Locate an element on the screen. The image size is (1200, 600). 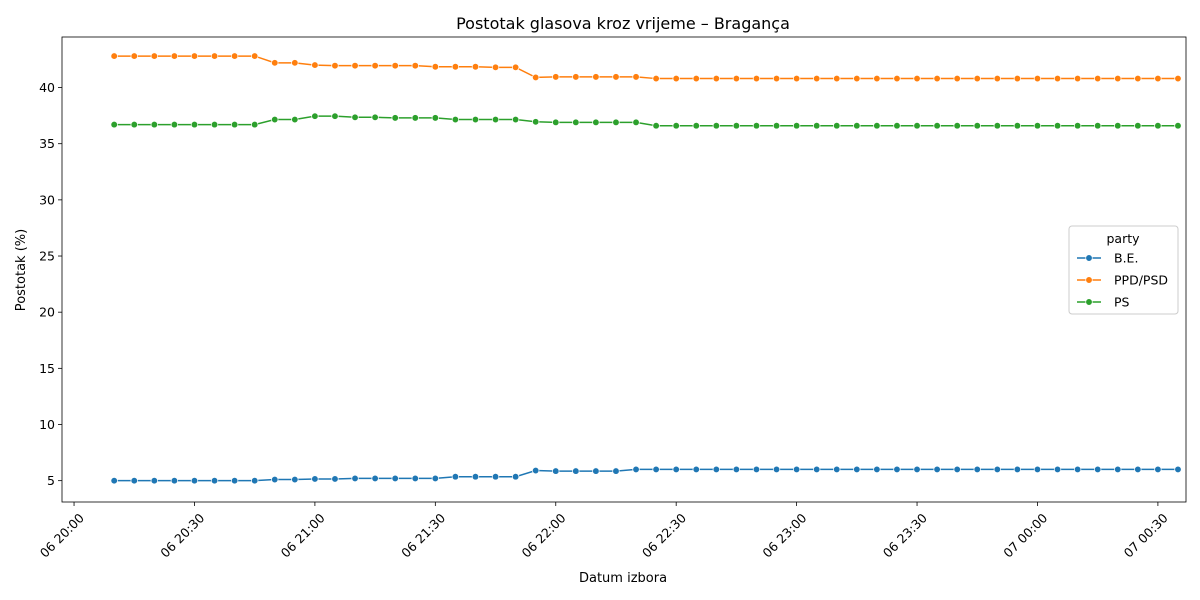
legend-label: PS is located at coordinates (1122, 302).